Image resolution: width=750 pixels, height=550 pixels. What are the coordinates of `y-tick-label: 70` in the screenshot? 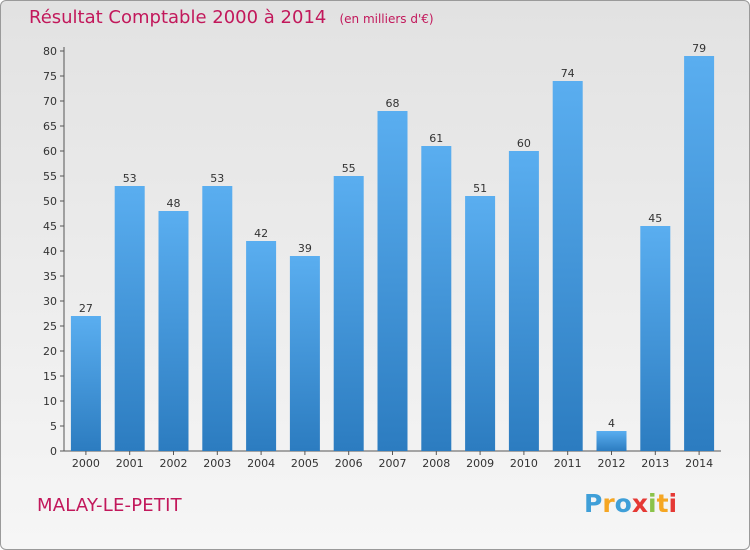 It's located at (50, 101).